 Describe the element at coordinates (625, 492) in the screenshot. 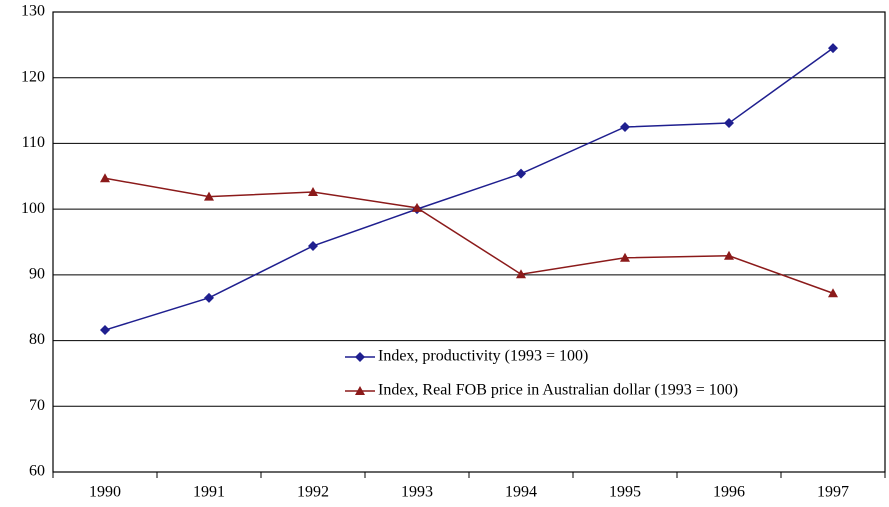

I see `x-tick-label: 1995` at that location.